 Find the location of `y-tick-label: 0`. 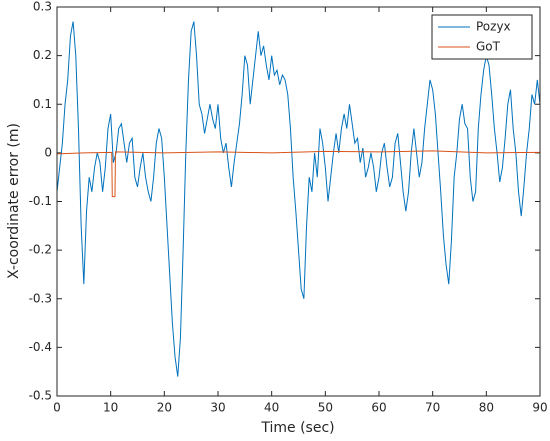

y-tick-label: 0 is located at coordinates (48, 152).